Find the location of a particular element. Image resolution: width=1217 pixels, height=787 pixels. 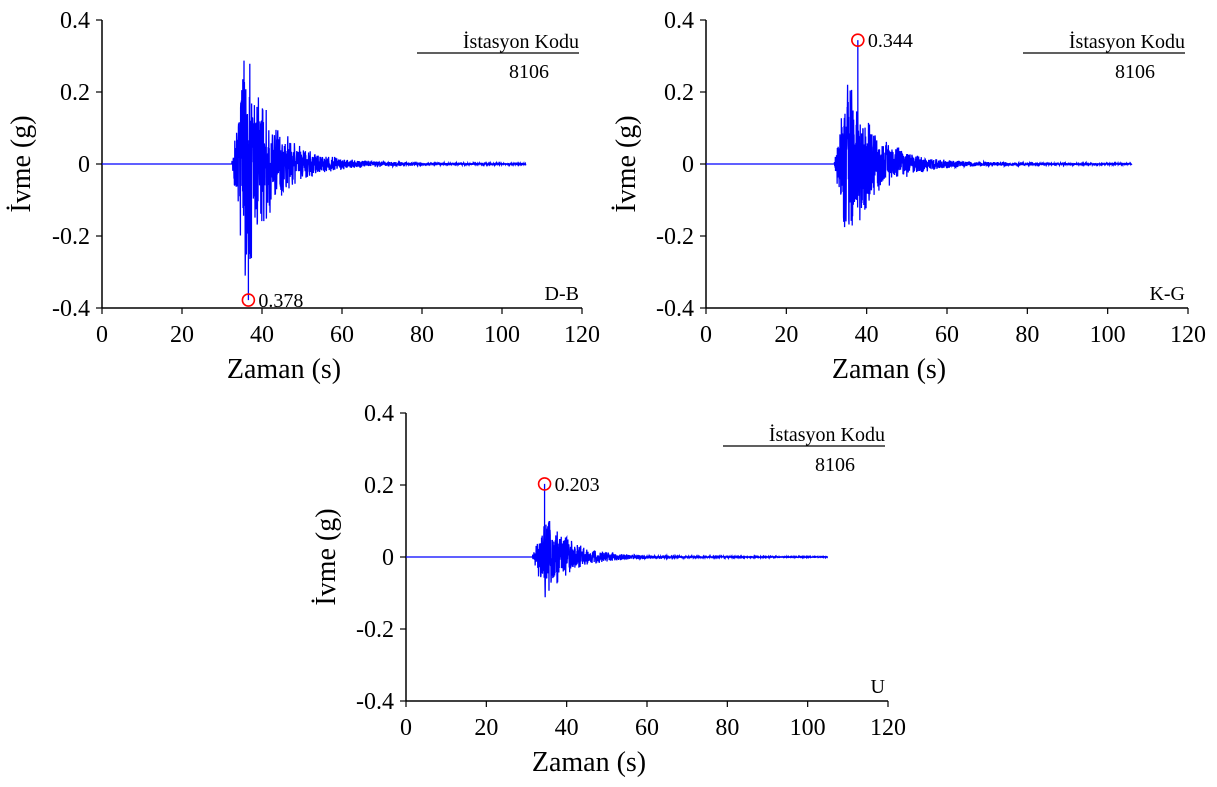

peak-value-label: 0.203 is located at coordinates (577, 485).